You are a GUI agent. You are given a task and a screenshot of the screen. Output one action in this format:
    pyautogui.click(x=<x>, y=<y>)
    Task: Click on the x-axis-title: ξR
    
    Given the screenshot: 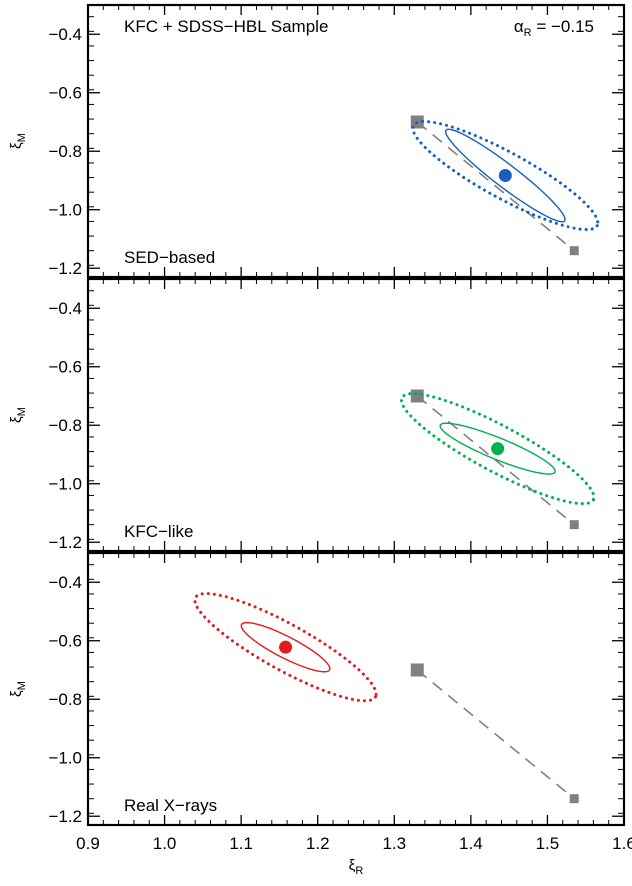 What is the action you would take?
    pyautogui.click(x=356, y=867)
    